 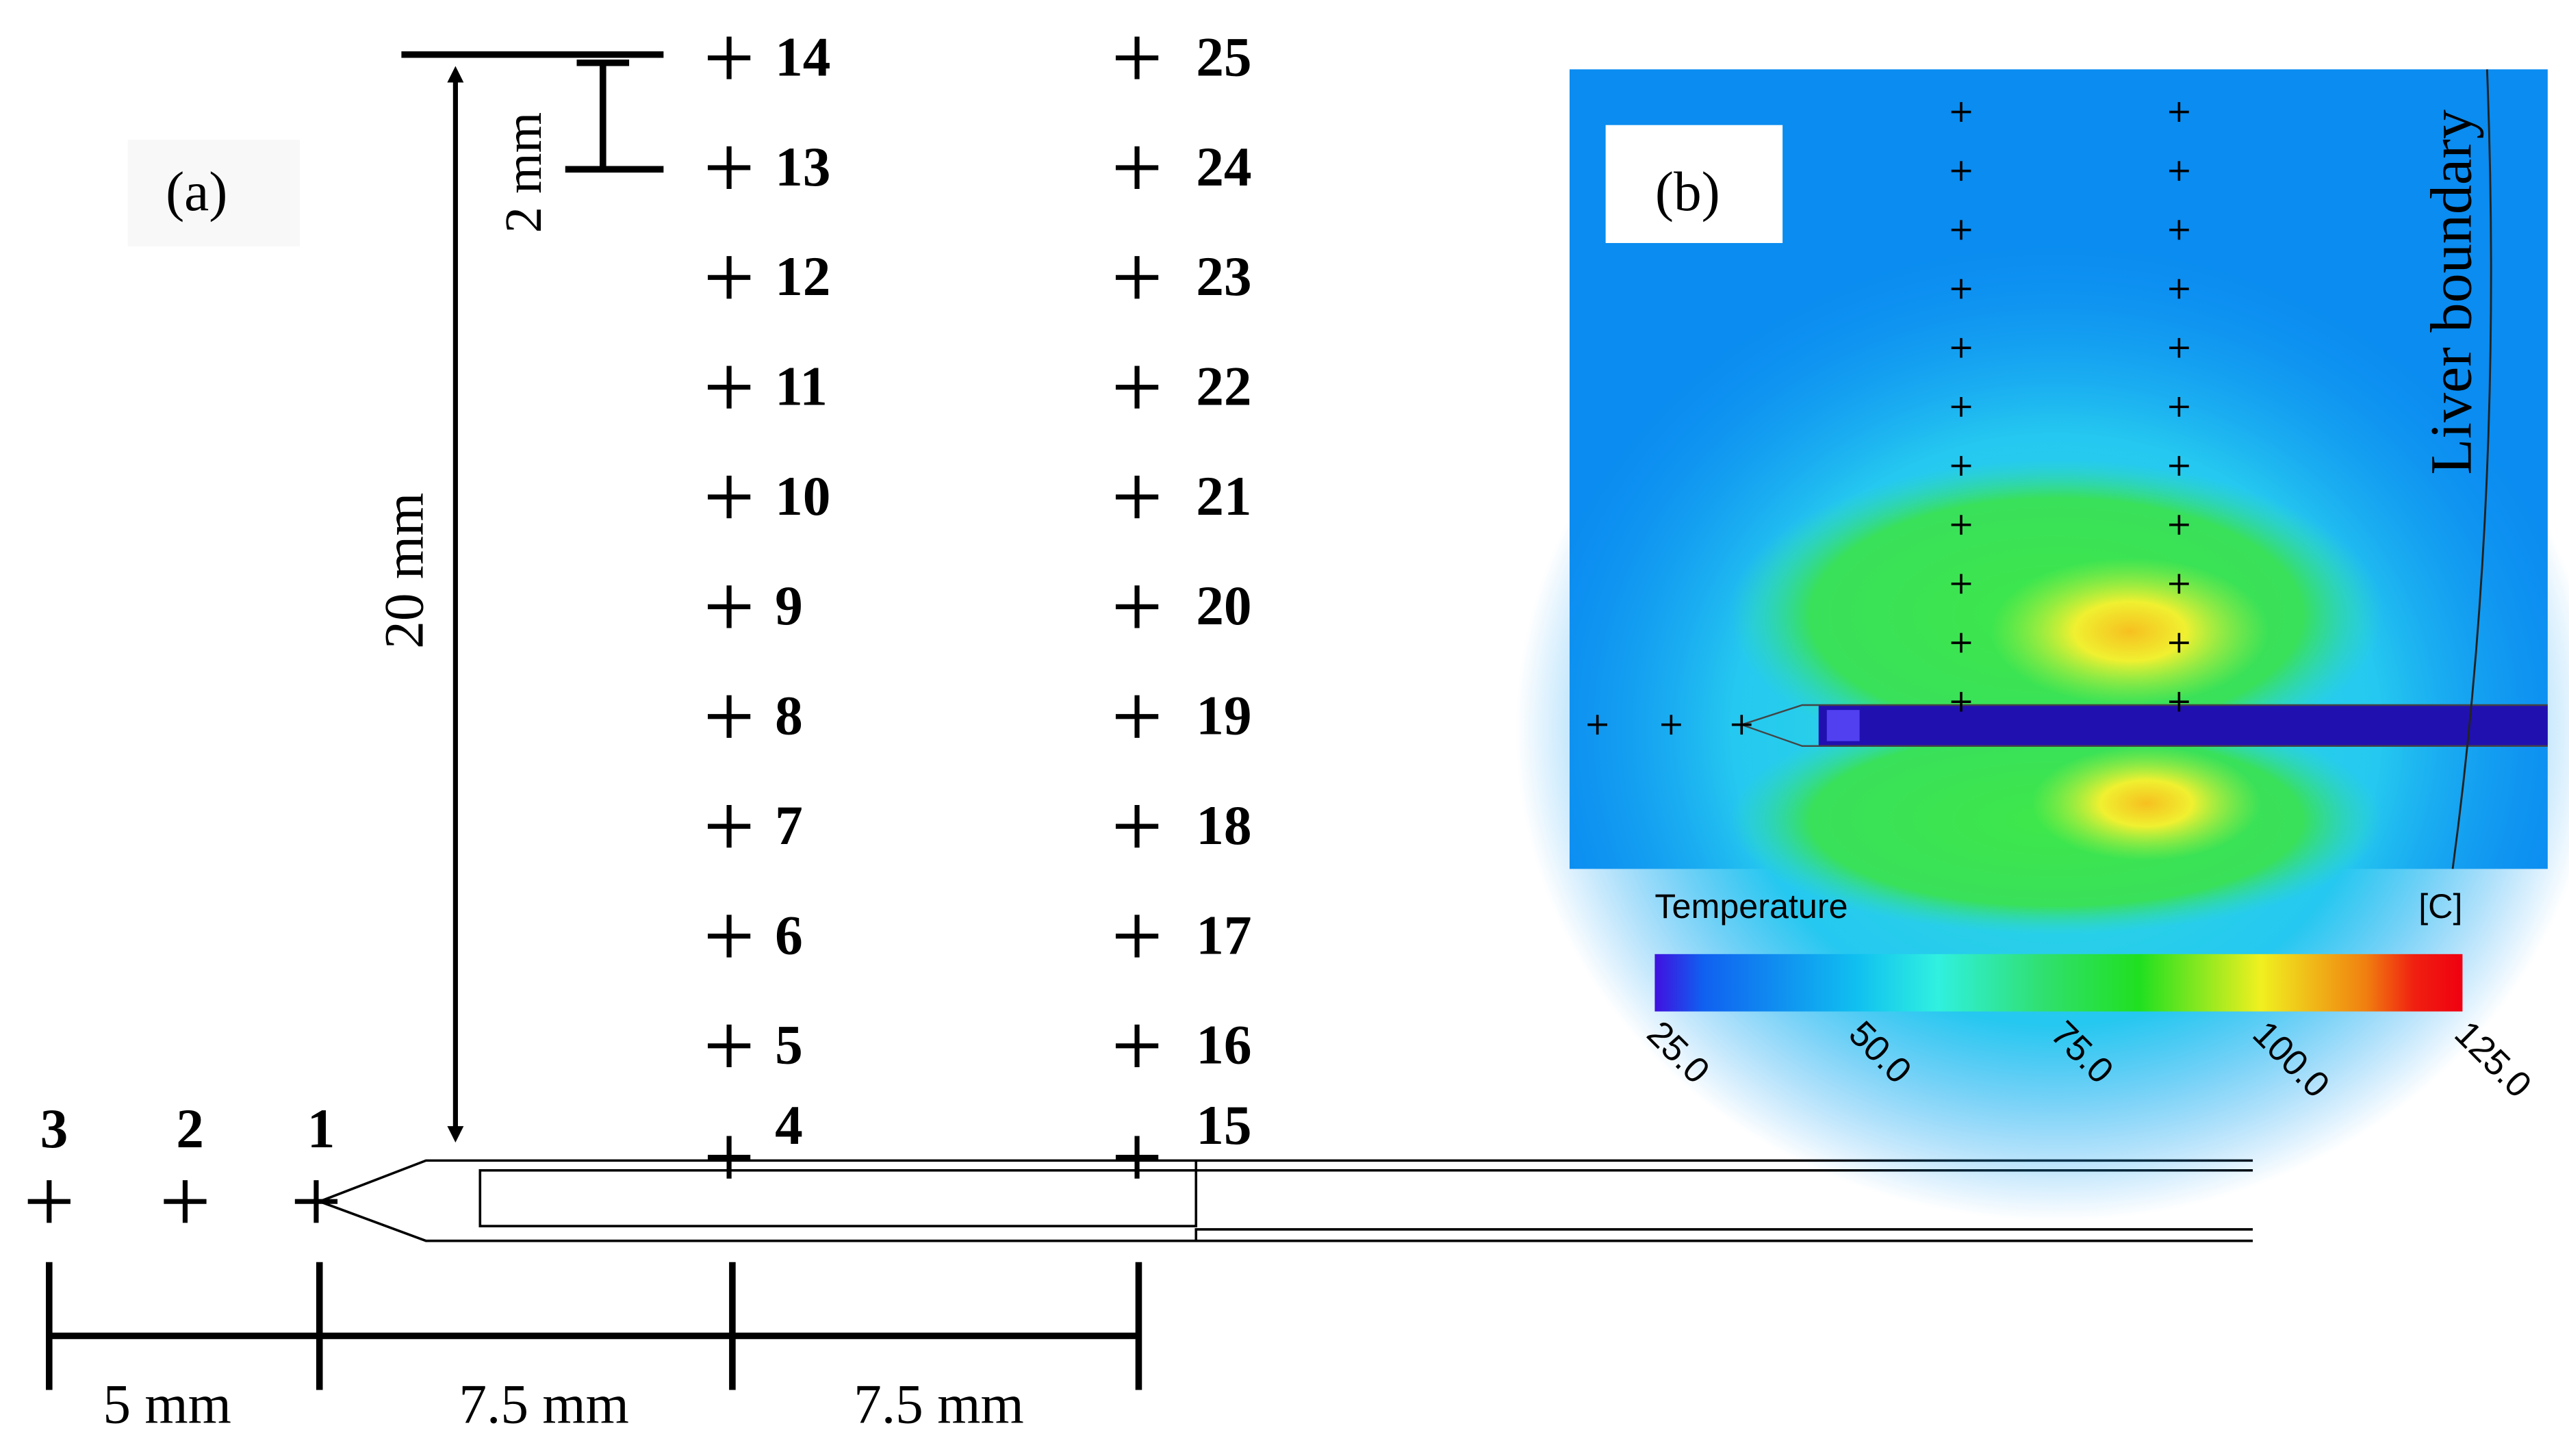 I want to click on panel-label: (a), so click(x=197, y=191).